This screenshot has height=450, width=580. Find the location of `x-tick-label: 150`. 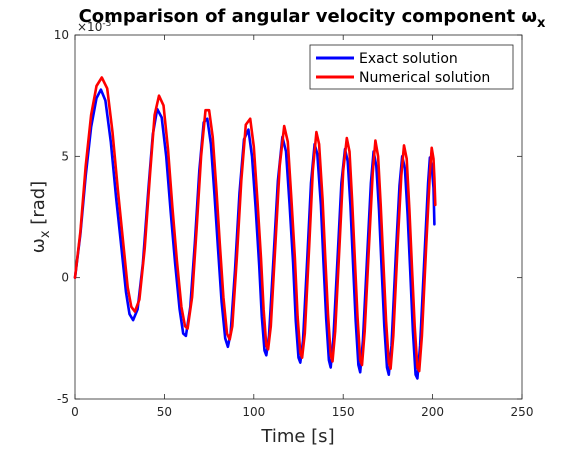

x-tick-label: 150 is located at coordinates (343, 412).